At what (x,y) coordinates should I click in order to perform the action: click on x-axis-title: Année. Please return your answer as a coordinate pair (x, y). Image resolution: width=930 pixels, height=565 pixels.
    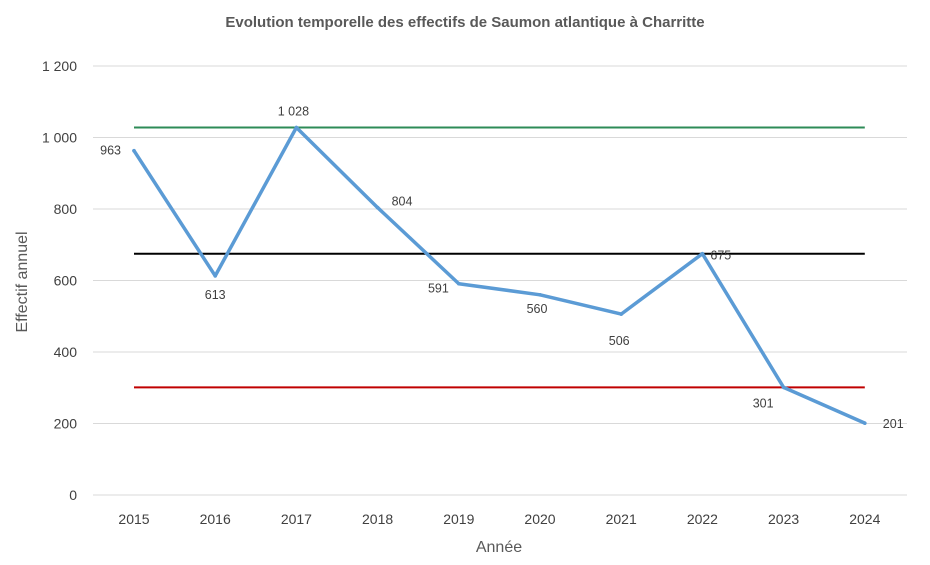
    Looking at the image, I should click on (499, 547).